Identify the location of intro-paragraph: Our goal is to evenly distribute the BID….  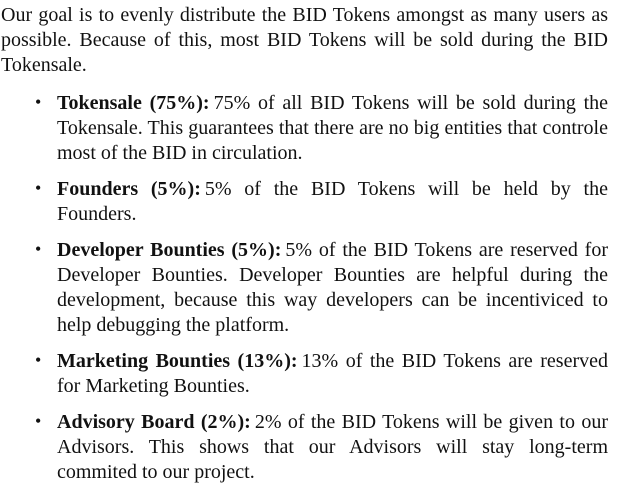
(304, 40).